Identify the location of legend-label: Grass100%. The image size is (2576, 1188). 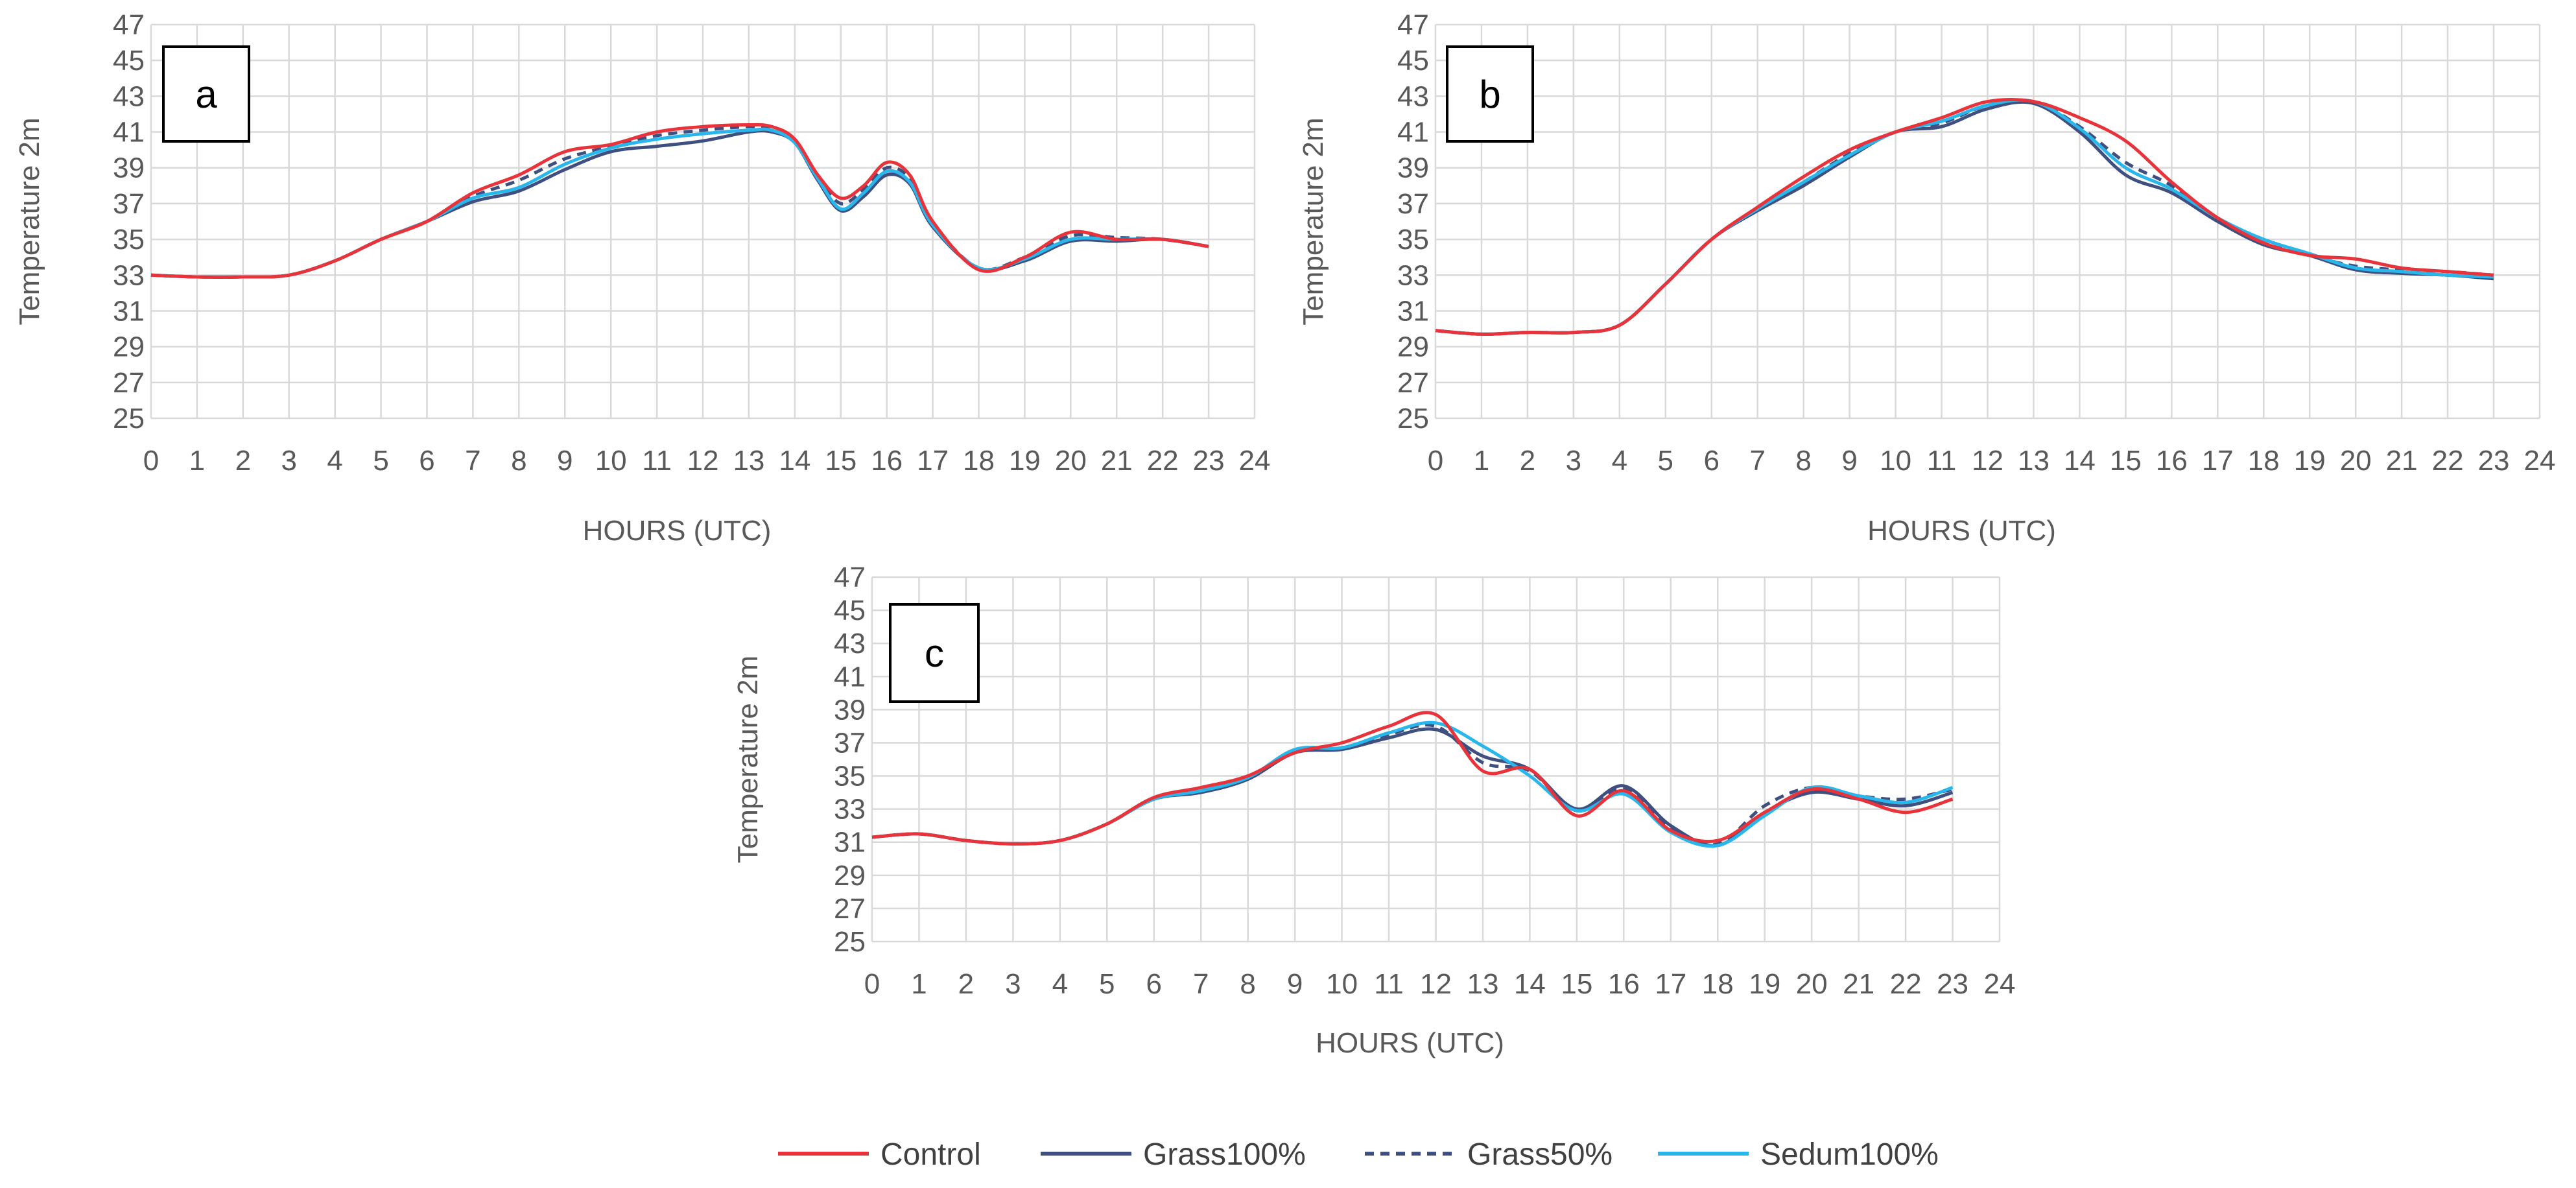
(1224, 1154).